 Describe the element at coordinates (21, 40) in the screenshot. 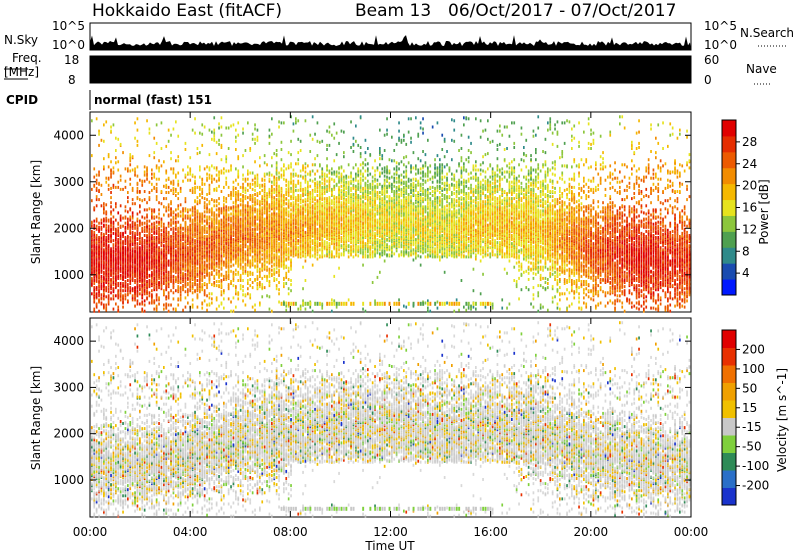

I see `nsky-label: N.Sky` at that location.